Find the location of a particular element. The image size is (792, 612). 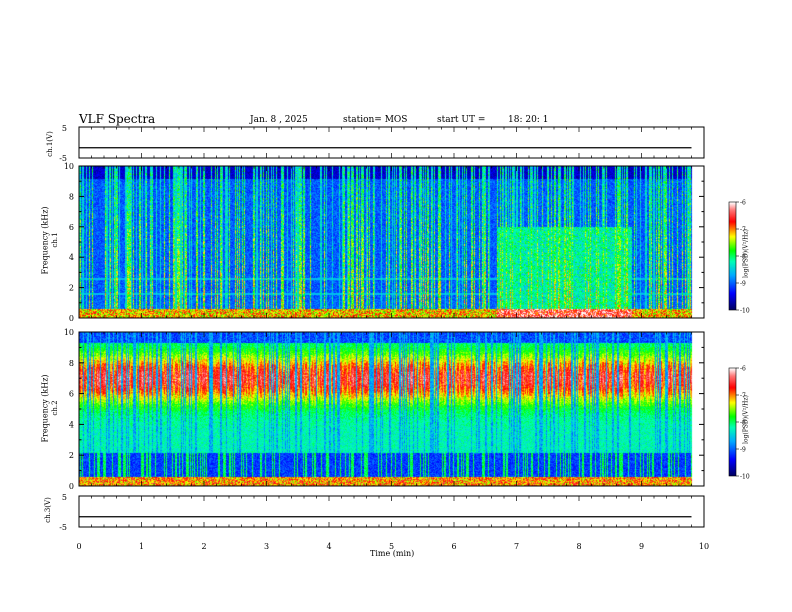

date-label: Jan. 8 , 2025 is located at coordinates (279, 120).